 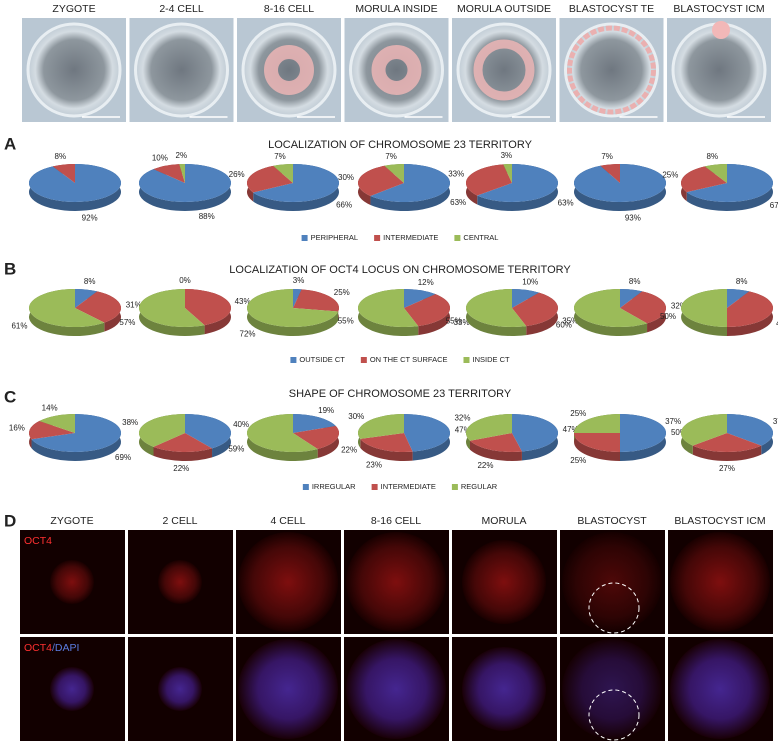 I want to click on row-label: OCT4/DAPI, so click(x=51, y=648).